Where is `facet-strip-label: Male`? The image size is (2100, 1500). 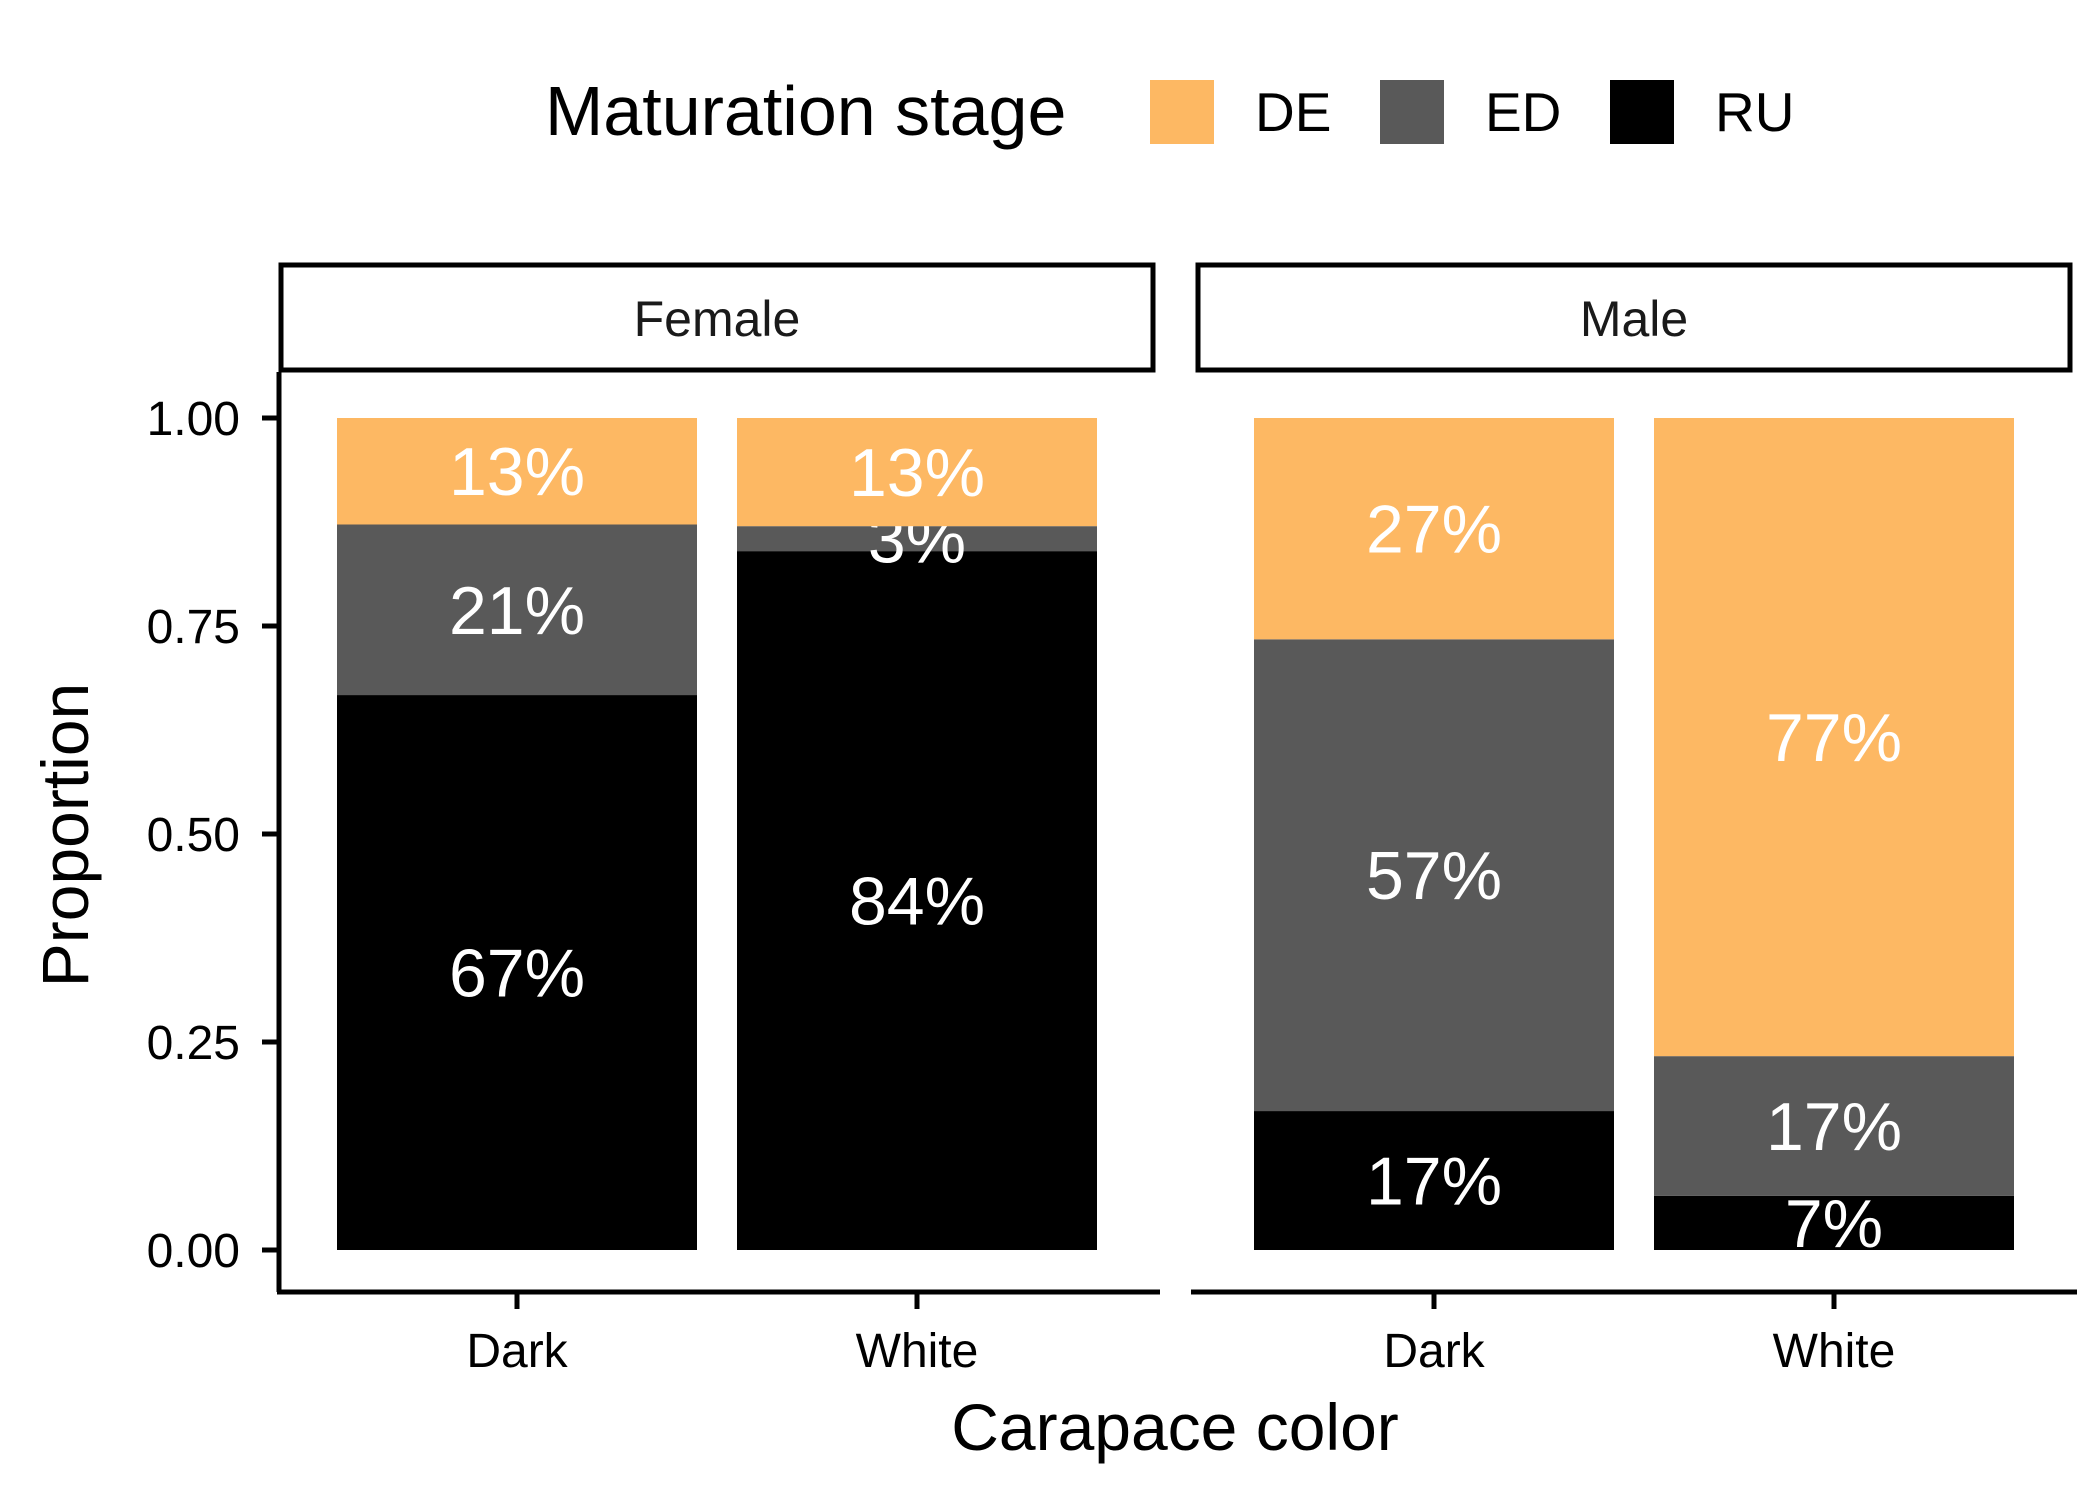
facet-strip-label: Male is located at coordinates (1634, 319).